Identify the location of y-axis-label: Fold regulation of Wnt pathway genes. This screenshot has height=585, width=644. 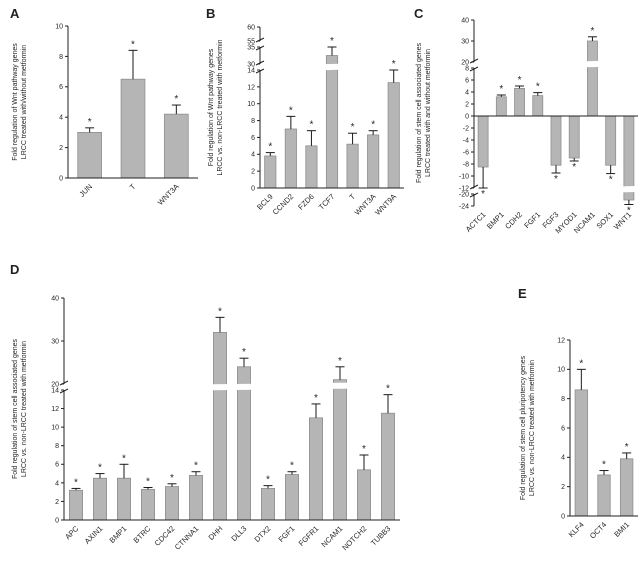
(211, 107).